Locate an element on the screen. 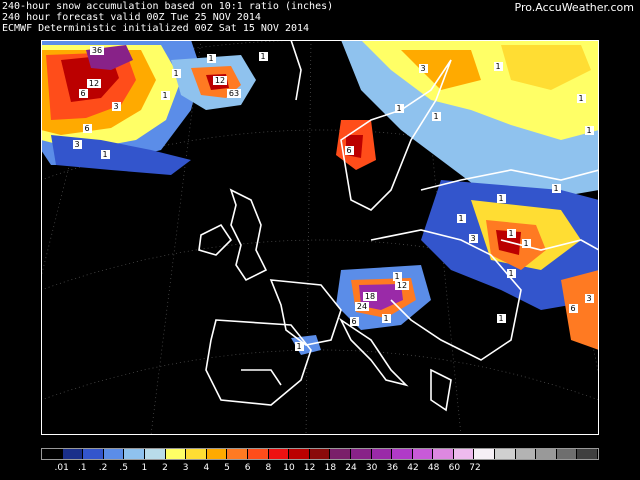 Image resolution: width=640 pixels, height=480 pixels. svg-text: 18 is located at coordinates (370, 296).